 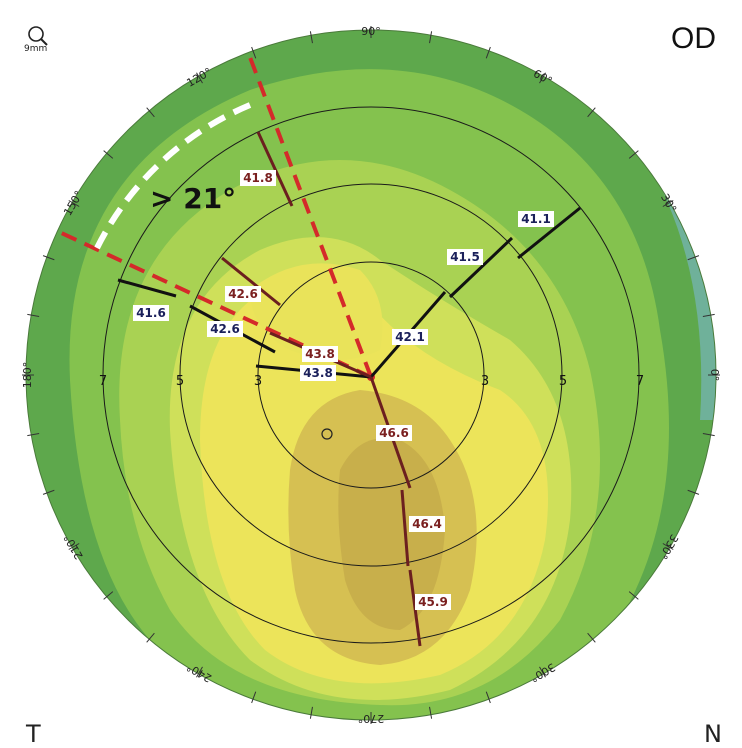 I want to click on flat-value-text: 43.8, so click(x=318, y=373).